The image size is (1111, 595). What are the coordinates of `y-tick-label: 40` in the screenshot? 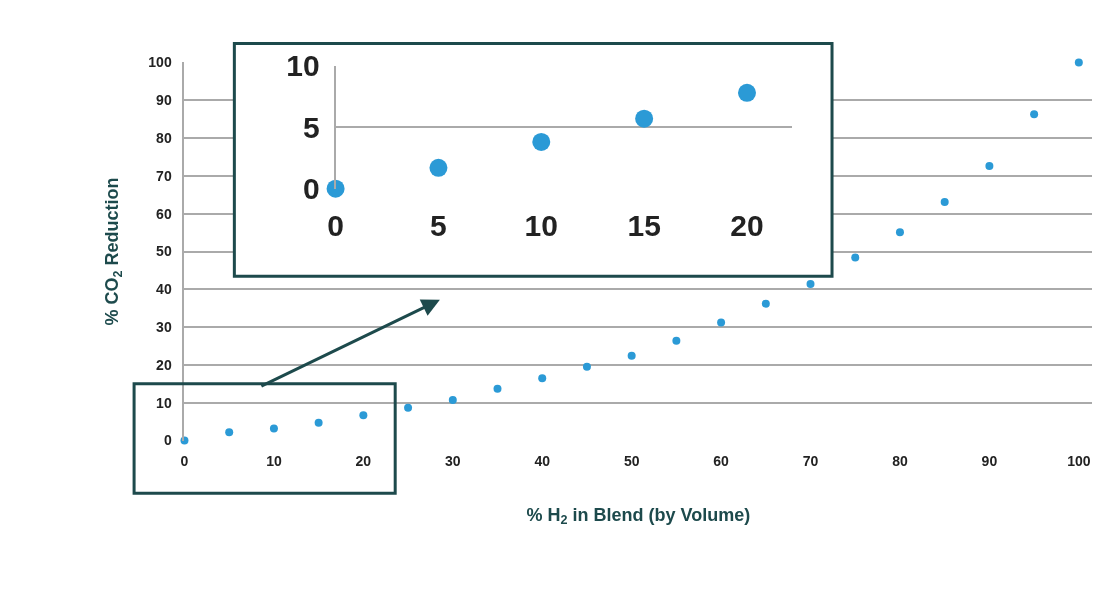 It's located at (164, 289).